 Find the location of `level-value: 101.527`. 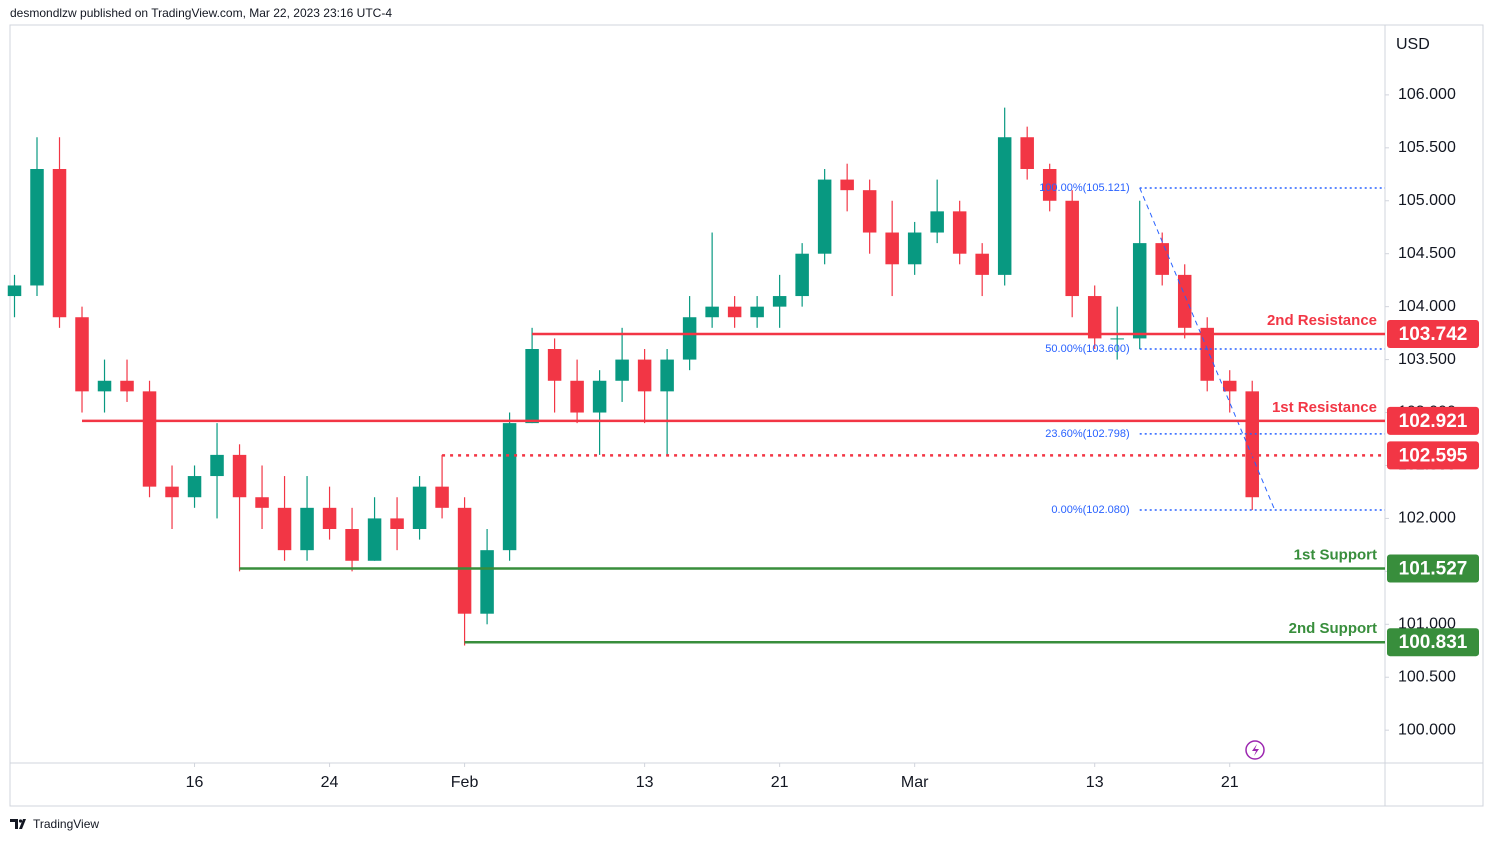

level-value: 101.527 is located at coordinates (1433, 569).